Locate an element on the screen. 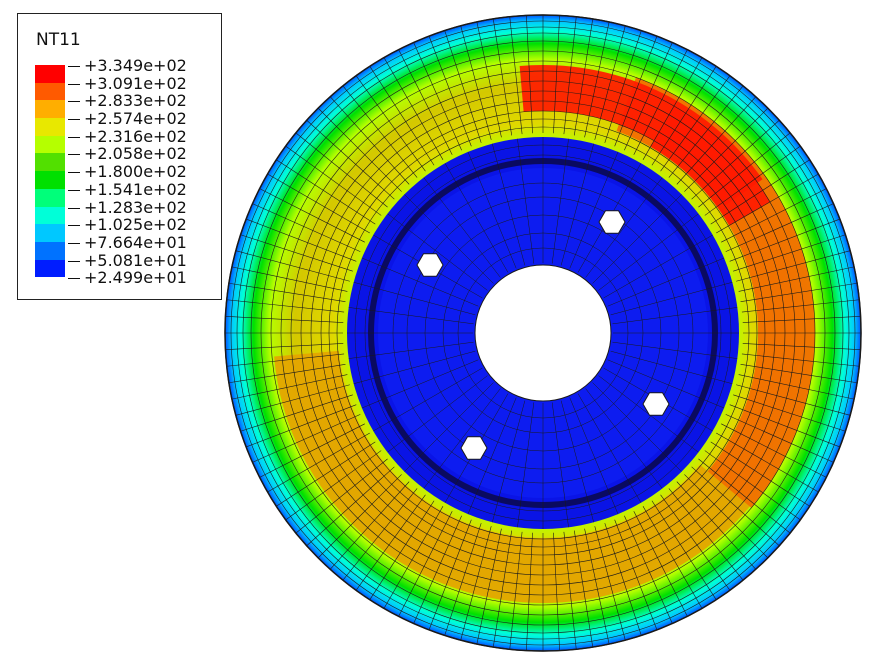 The image size is (882, 665). legend-swatches is located at coordinates (50, 171).